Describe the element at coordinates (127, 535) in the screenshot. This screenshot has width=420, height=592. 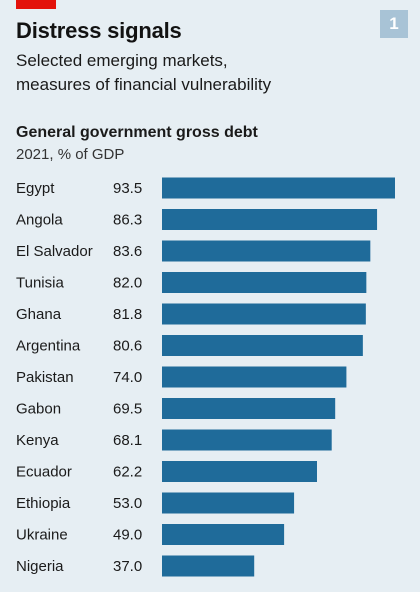
I see `value-label: 49.0` at that location.